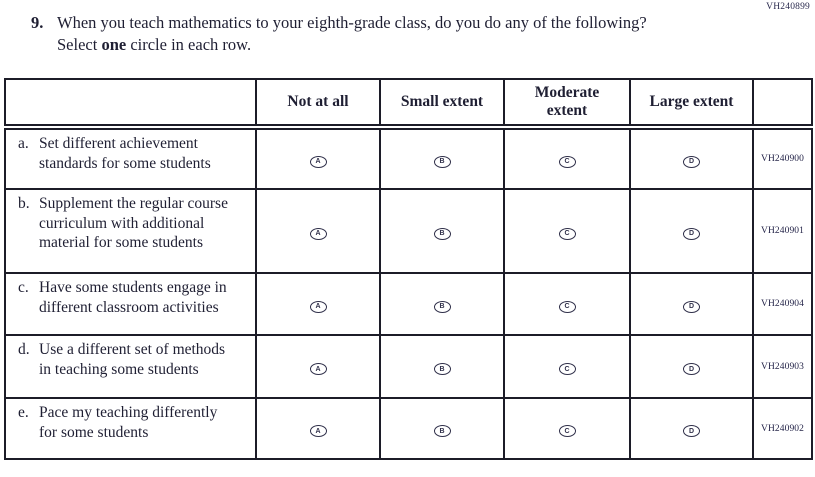 The height and width of the screenshot is (477, 815). Describe the element at coordinates (37, 22) in the screenshot. I see `question-number: 9.` at that location.